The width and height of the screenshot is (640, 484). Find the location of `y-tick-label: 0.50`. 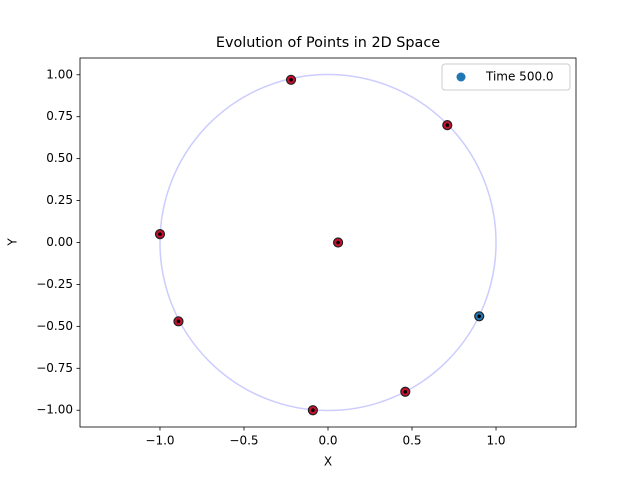

y-tick-label: 0.50 is located at coordinates (59, 158).